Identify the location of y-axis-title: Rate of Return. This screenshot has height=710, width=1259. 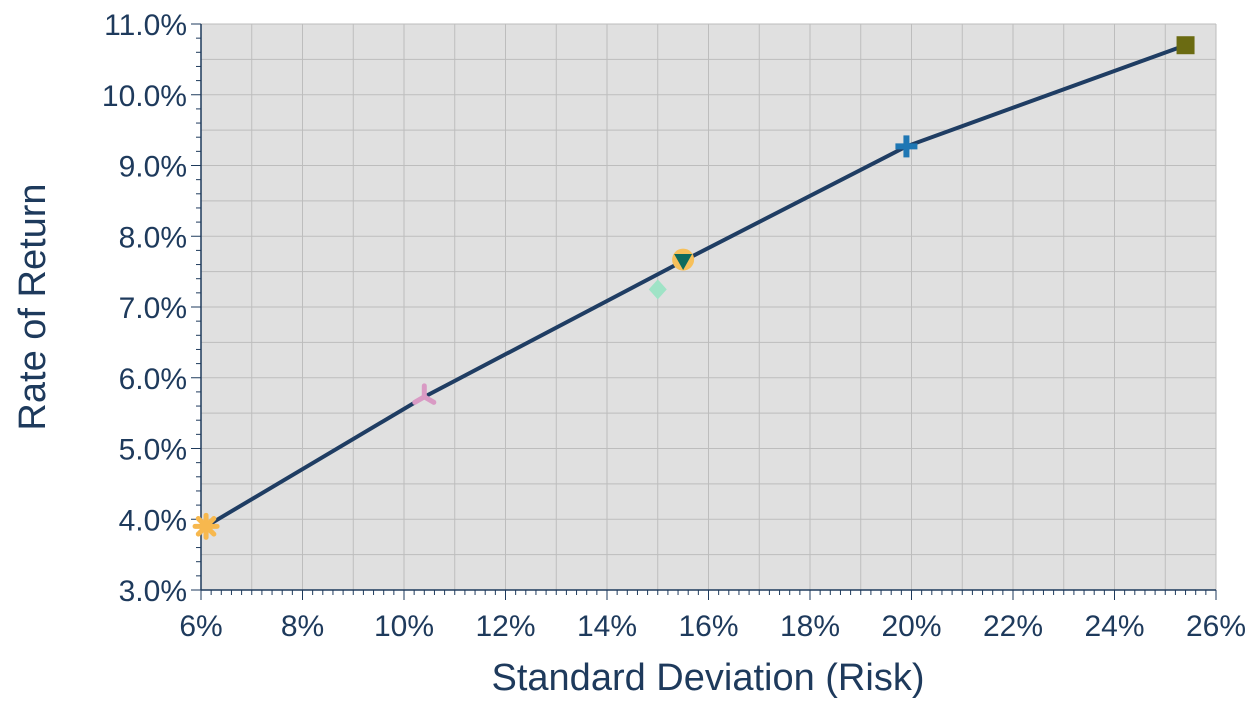
(33, 306).